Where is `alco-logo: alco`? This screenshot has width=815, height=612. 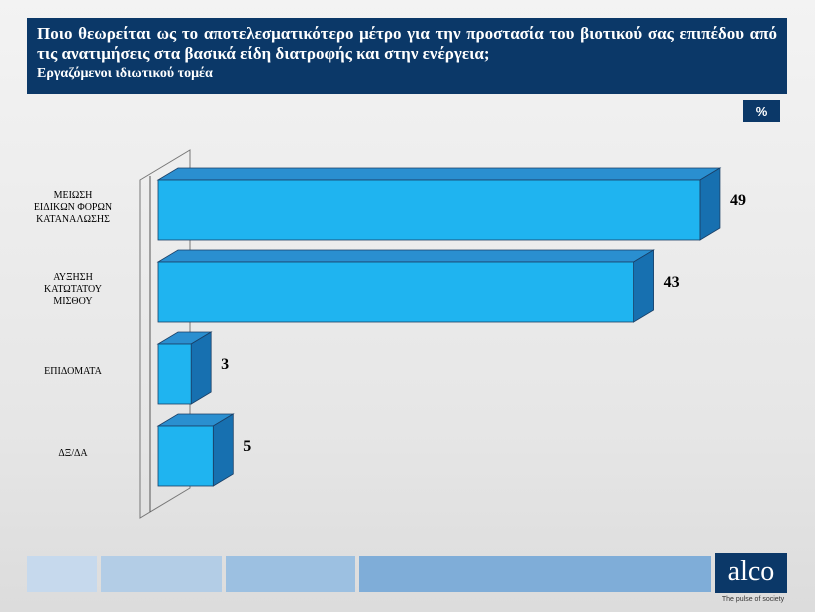 alco-logo: alco is located at coordinates (751, 573).